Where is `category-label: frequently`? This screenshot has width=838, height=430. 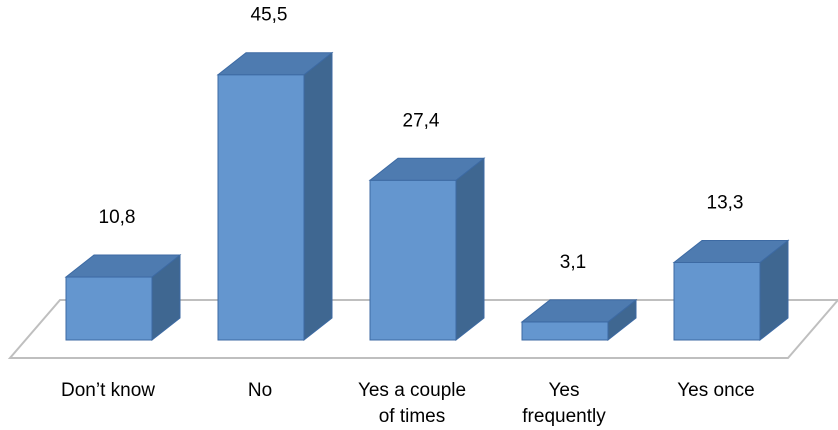 category-label: frequently is located at coordinates (564, 416).